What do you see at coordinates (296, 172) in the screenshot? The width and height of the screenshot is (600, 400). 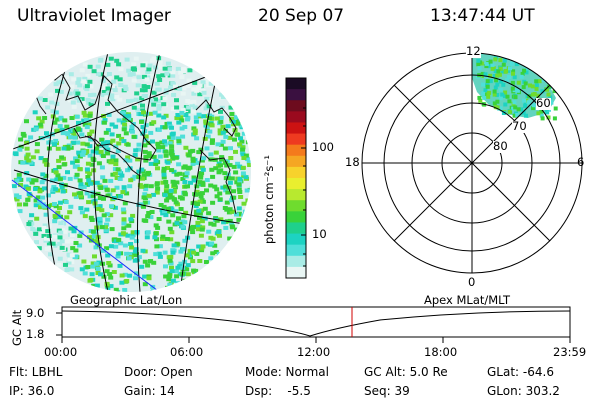 I see `colorbar-cell` at bounding box center [296, 172].